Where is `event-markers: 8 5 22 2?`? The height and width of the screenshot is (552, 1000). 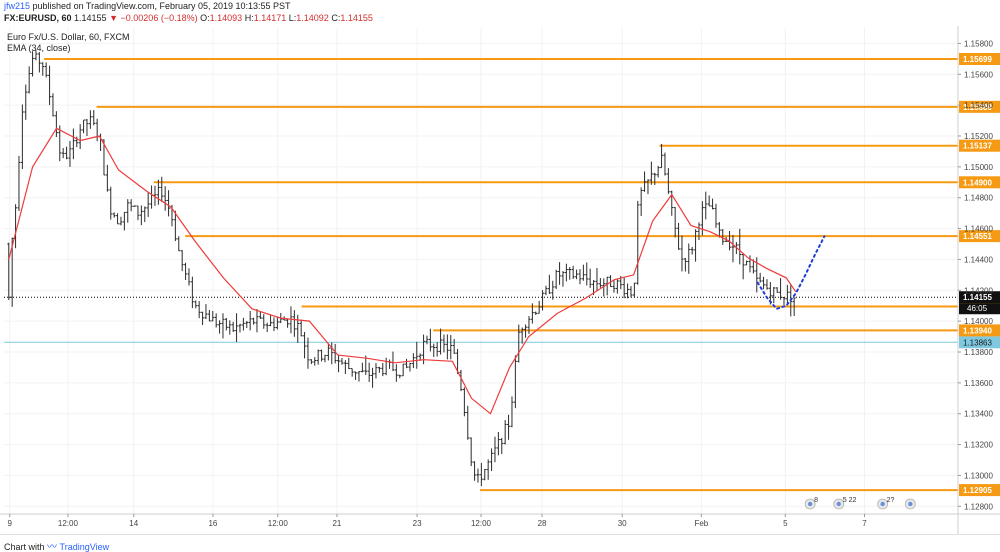 event-markers: 8 5 22 2? is located at coordinates (860, 503).